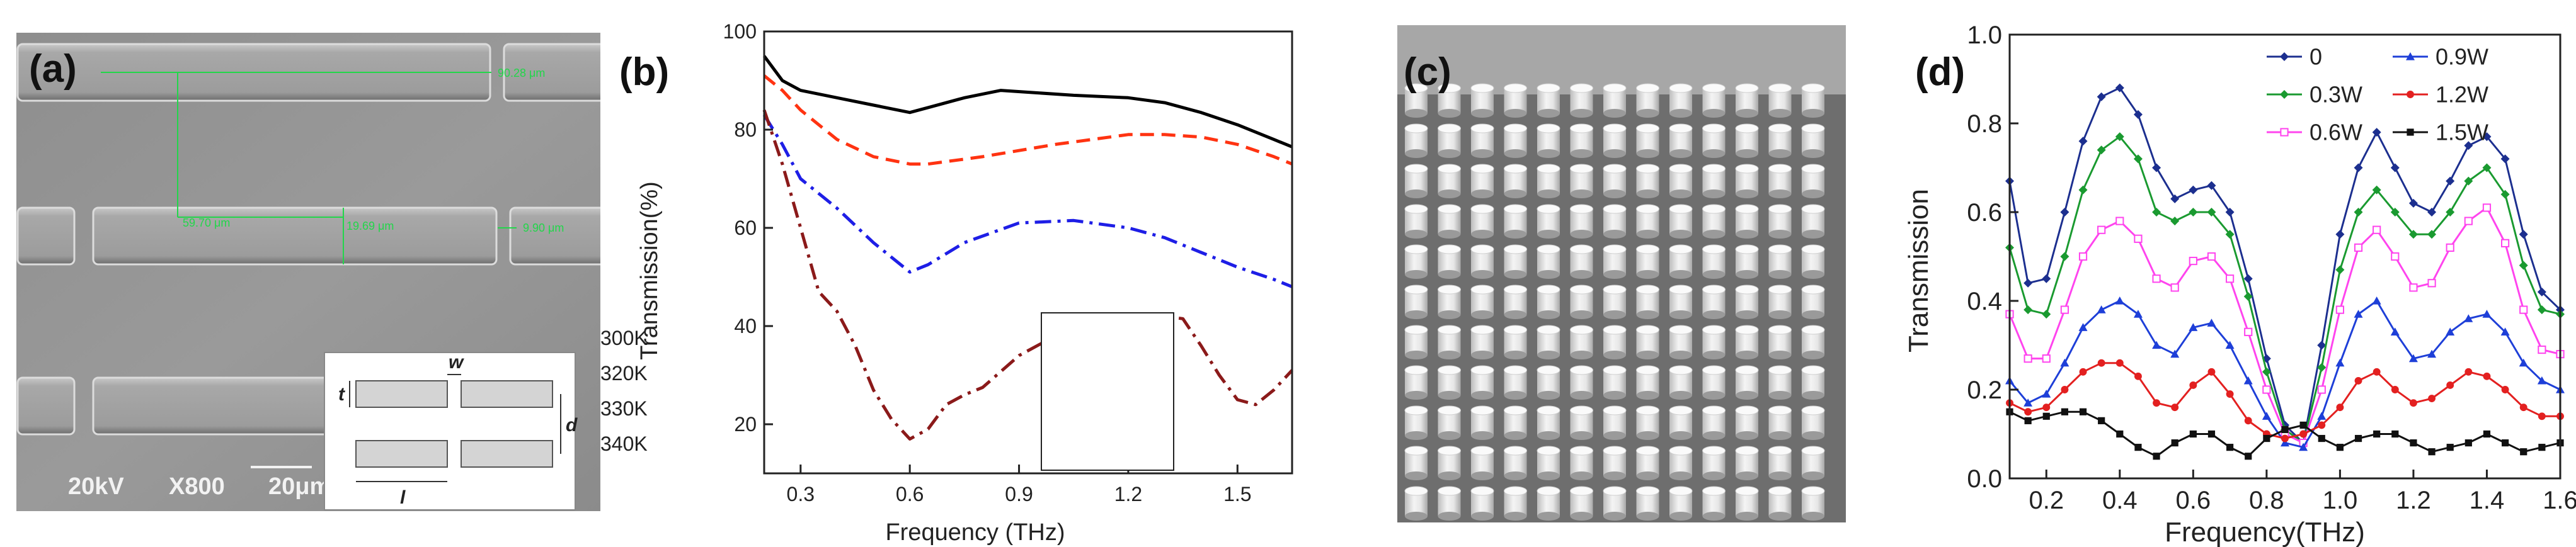 The image size is (2576, 547). What do you see at coordinates (2120, 500) in the screenshot?
I see `x-tick-label: 0.4` at bounding box center [2120, 500].